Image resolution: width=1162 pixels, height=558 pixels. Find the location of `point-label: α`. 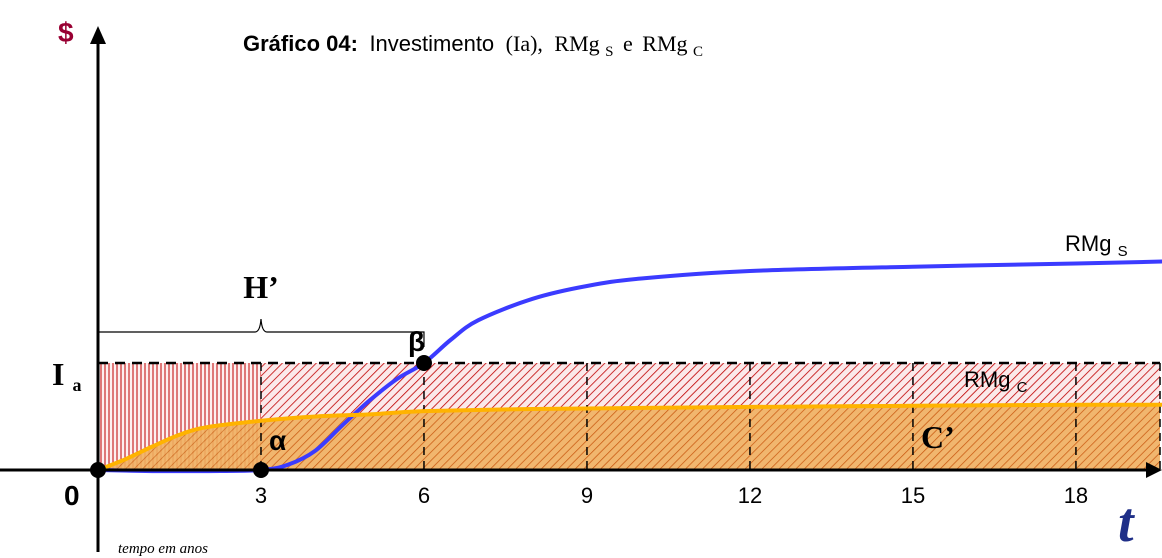

point-label: α is located at coordinates (277, 440).